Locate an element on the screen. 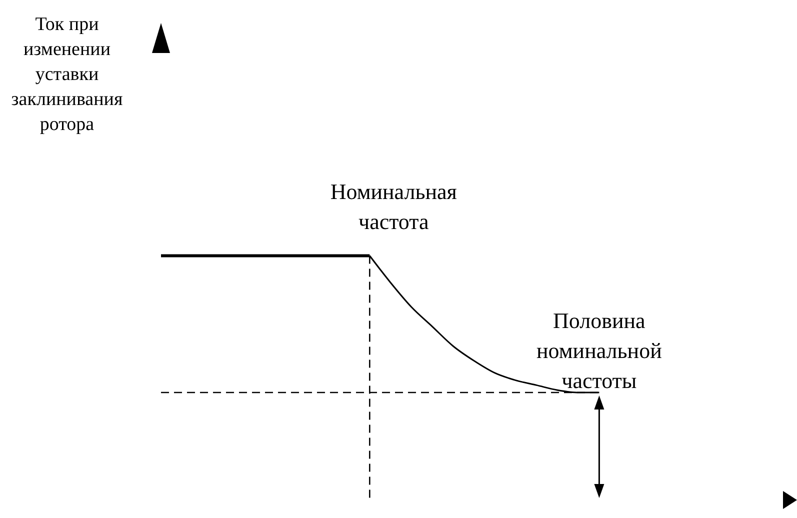 The height and width of the screenshot is (518, 797). text: Ток при изменении уставки заклинивания ротора is located at coordinates (67, 75).